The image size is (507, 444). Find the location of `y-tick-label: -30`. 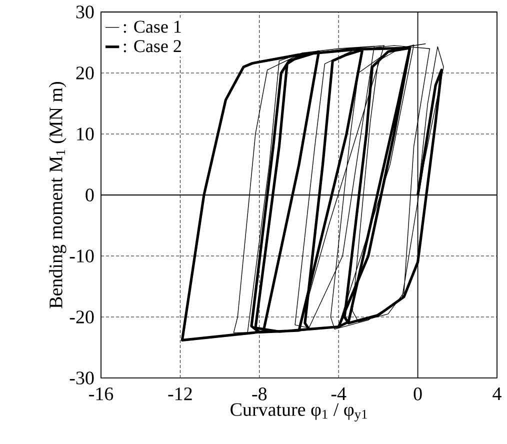

y-tick-label: -30 is located at coordinates (82, 378).